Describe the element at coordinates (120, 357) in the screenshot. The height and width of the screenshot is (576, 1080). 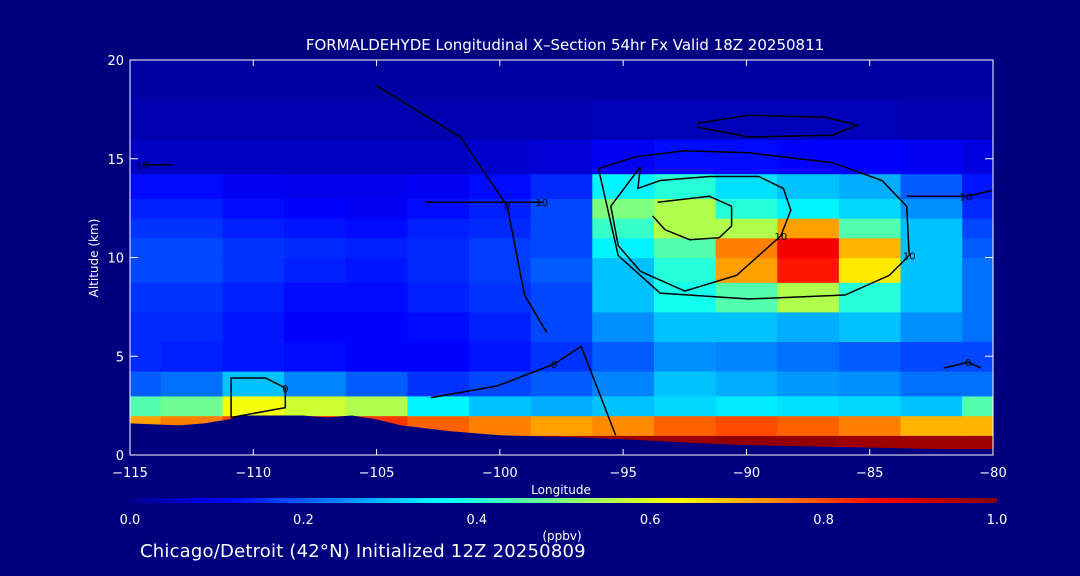
I see `y-tick-label: 5` at that location.